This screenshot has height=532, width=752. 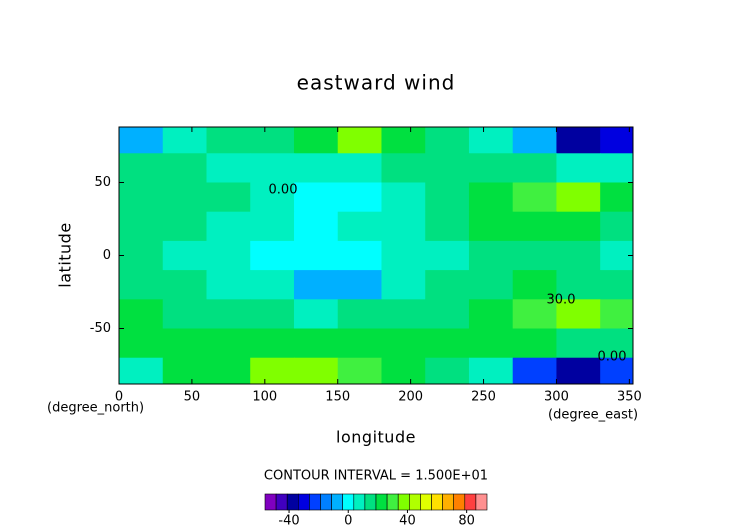 I want to click on x-axis-label: longitude, so click(x=376, y=437).